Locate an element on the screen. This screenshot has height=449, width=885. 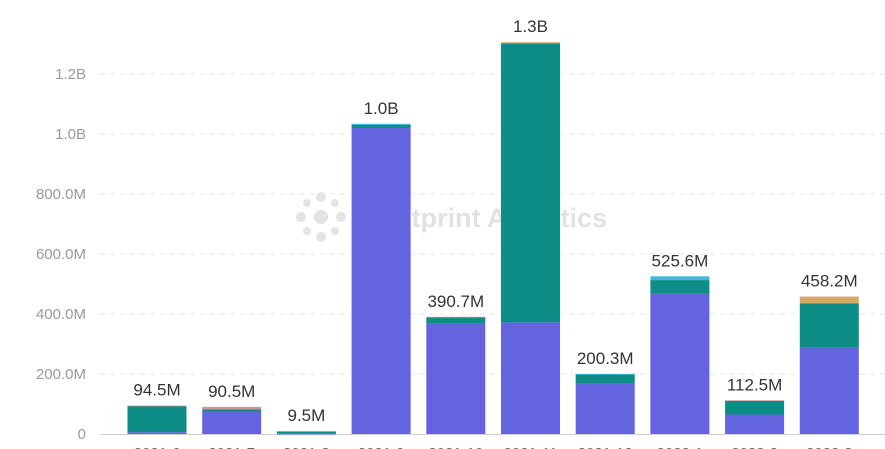
x-tick-label: 2022-1 is located at coordinates (680, 447).